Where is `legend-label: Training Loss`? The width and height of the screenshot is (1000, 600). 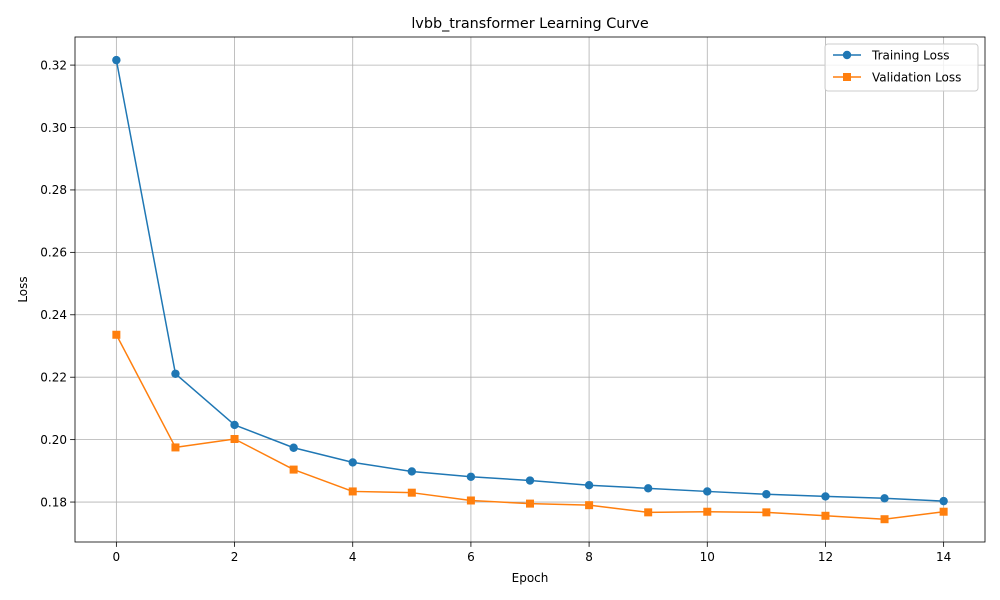
legend-label: Training Loss is located at coordinates (910, 55).